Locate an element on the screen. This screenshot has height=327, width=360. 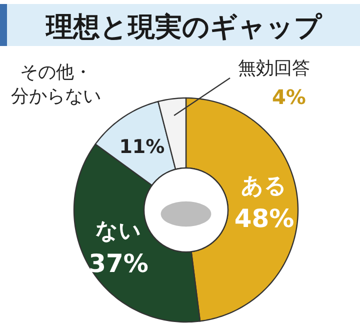
data-label: 48% is located at coordinates (264, 219).